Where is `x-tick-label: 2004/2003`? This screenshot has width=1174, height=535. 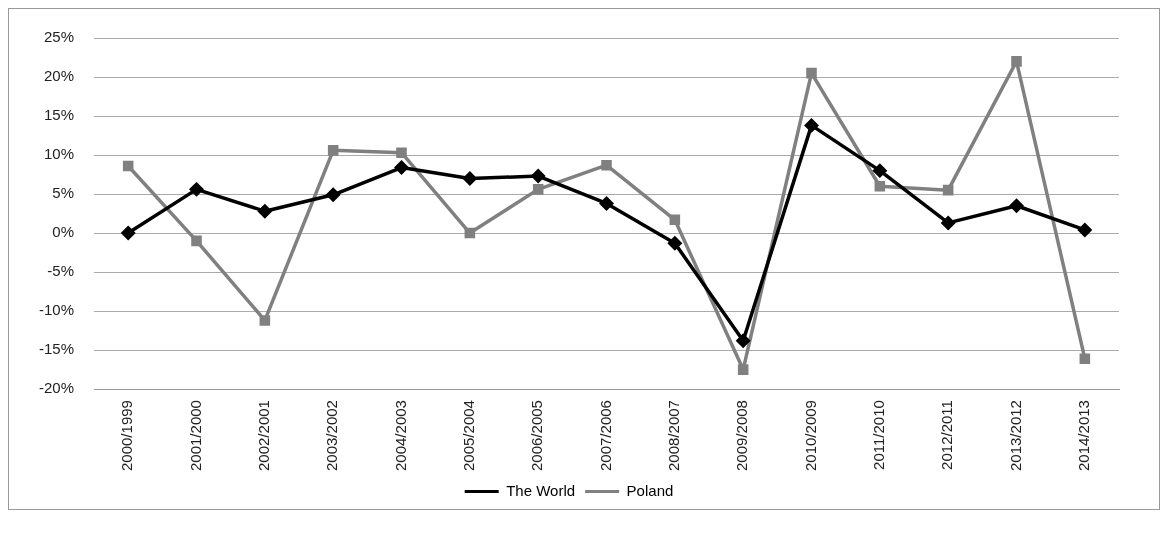
x-tick-label: 2004/2003 is located at coordinates (400, 435).